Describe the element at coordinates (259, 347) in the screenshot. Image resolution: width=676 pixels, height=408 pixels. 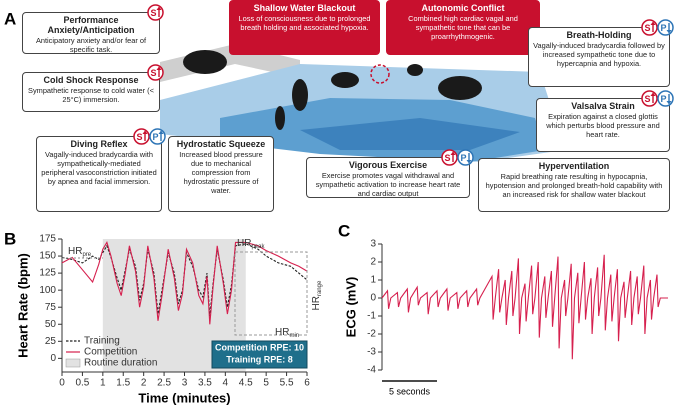
I see `note-text: Competition RPE: 10` at that location.